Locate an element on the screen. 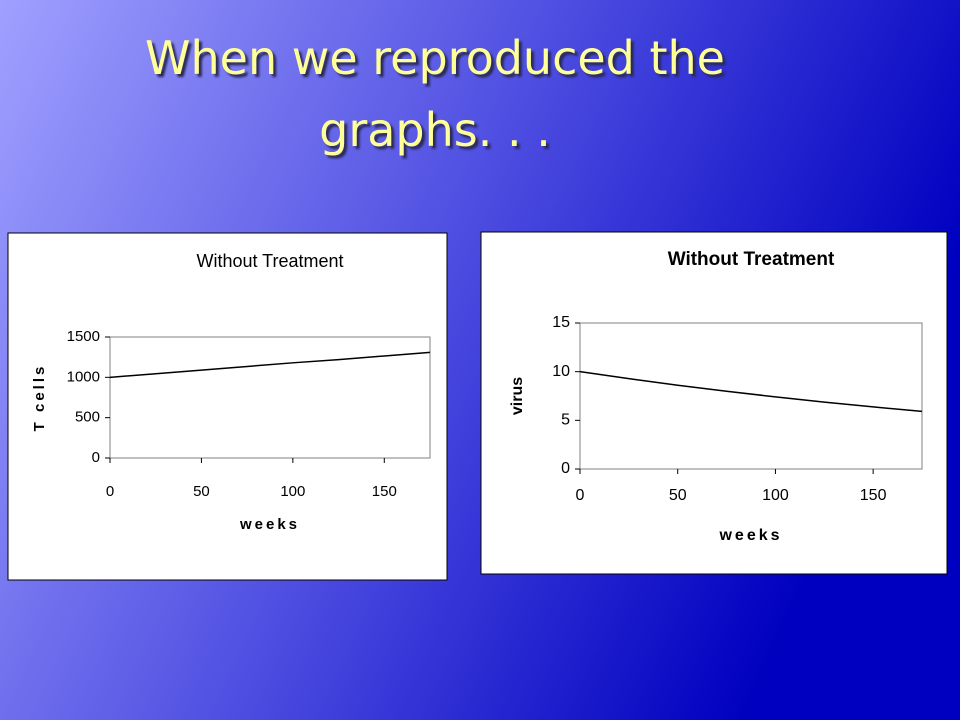 This screenshot has height=720, width=960. y-tick-label: 1000 is located at coordinates (83, 376).